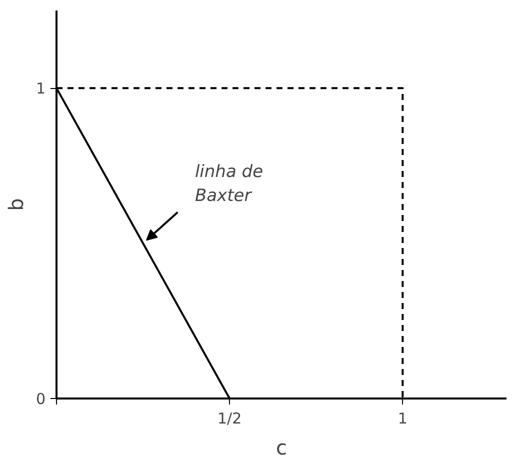 The image size is (516, 462). What do you see at coordinates (281, 448) in the screenshot?
I see `x-axis-title: c` at bounding box center [281, 448].